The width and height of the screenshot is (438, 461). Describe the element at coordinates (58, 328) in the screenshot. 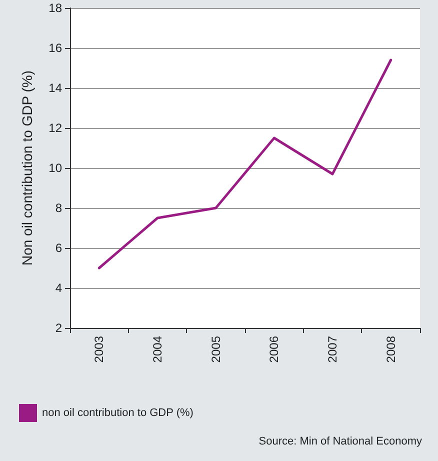

I see `y-tick-label: 2` at that location.